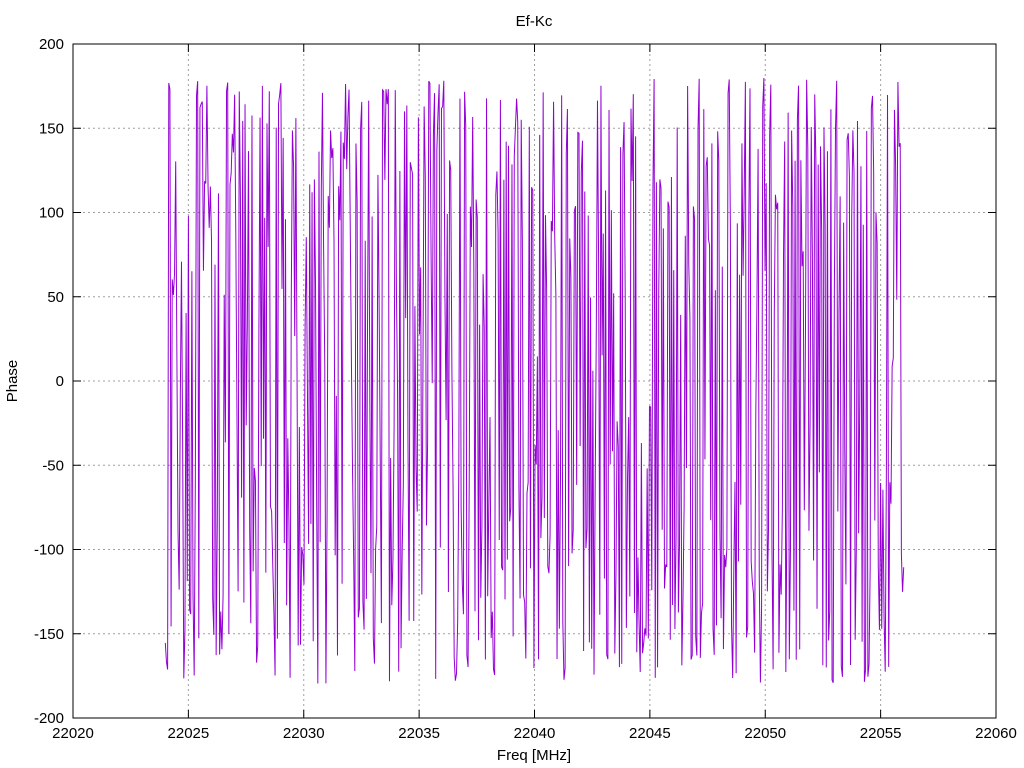 The width and height of the screenshot is (1024, 768). Describe the element at coordinates (51, 44) in the screenshot. I see `y-tick-label: 200` at that location.